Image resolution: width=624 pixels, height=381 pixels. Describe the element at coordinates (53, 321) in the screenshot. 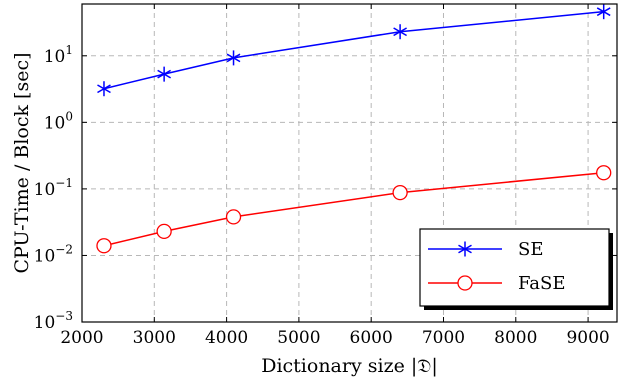

I see `y-tick-label: 10⁻³` at that location.